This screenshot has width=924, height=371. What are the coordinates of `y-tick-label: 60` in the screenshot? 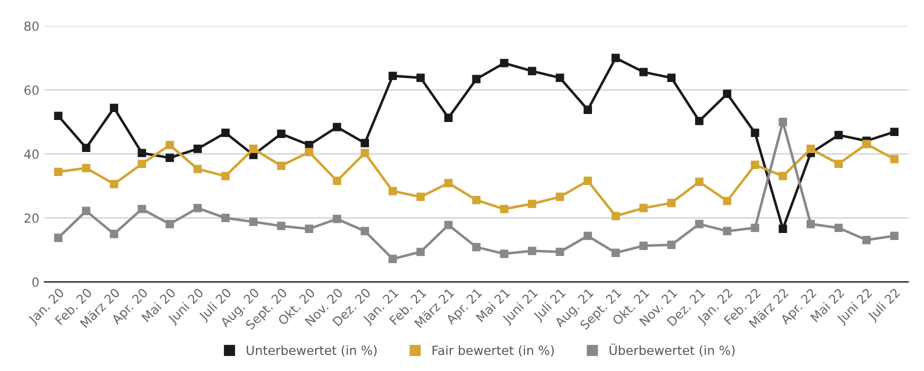 It's located at (31, 90).